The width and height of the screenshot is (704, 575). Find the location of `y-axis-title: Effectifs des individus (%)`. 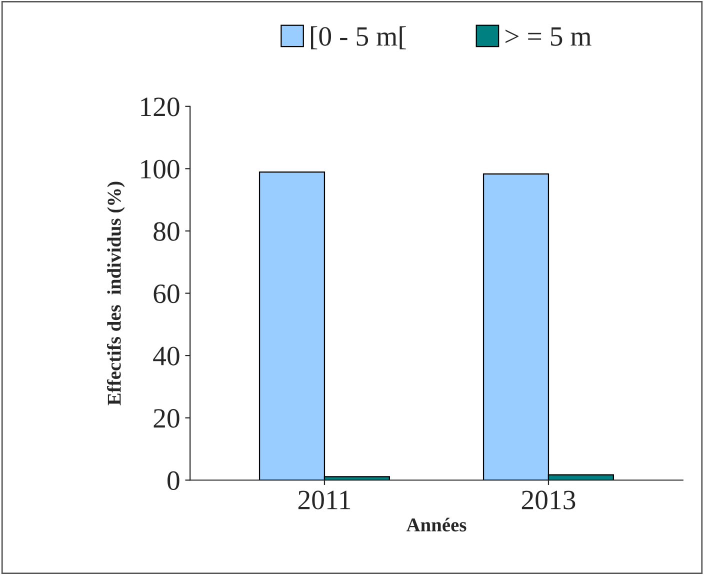

y-axis-title: Effectifs des individus (%) is located at coordinates (115, 294).